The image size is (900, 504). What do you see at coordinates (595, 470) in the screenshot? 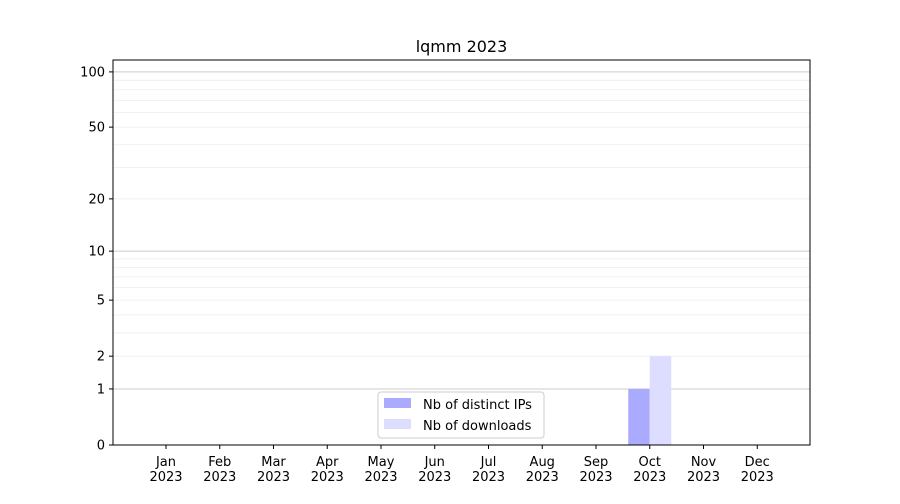
I see `x-tick-label: Sep 2023` at bounding box center [595, 470].